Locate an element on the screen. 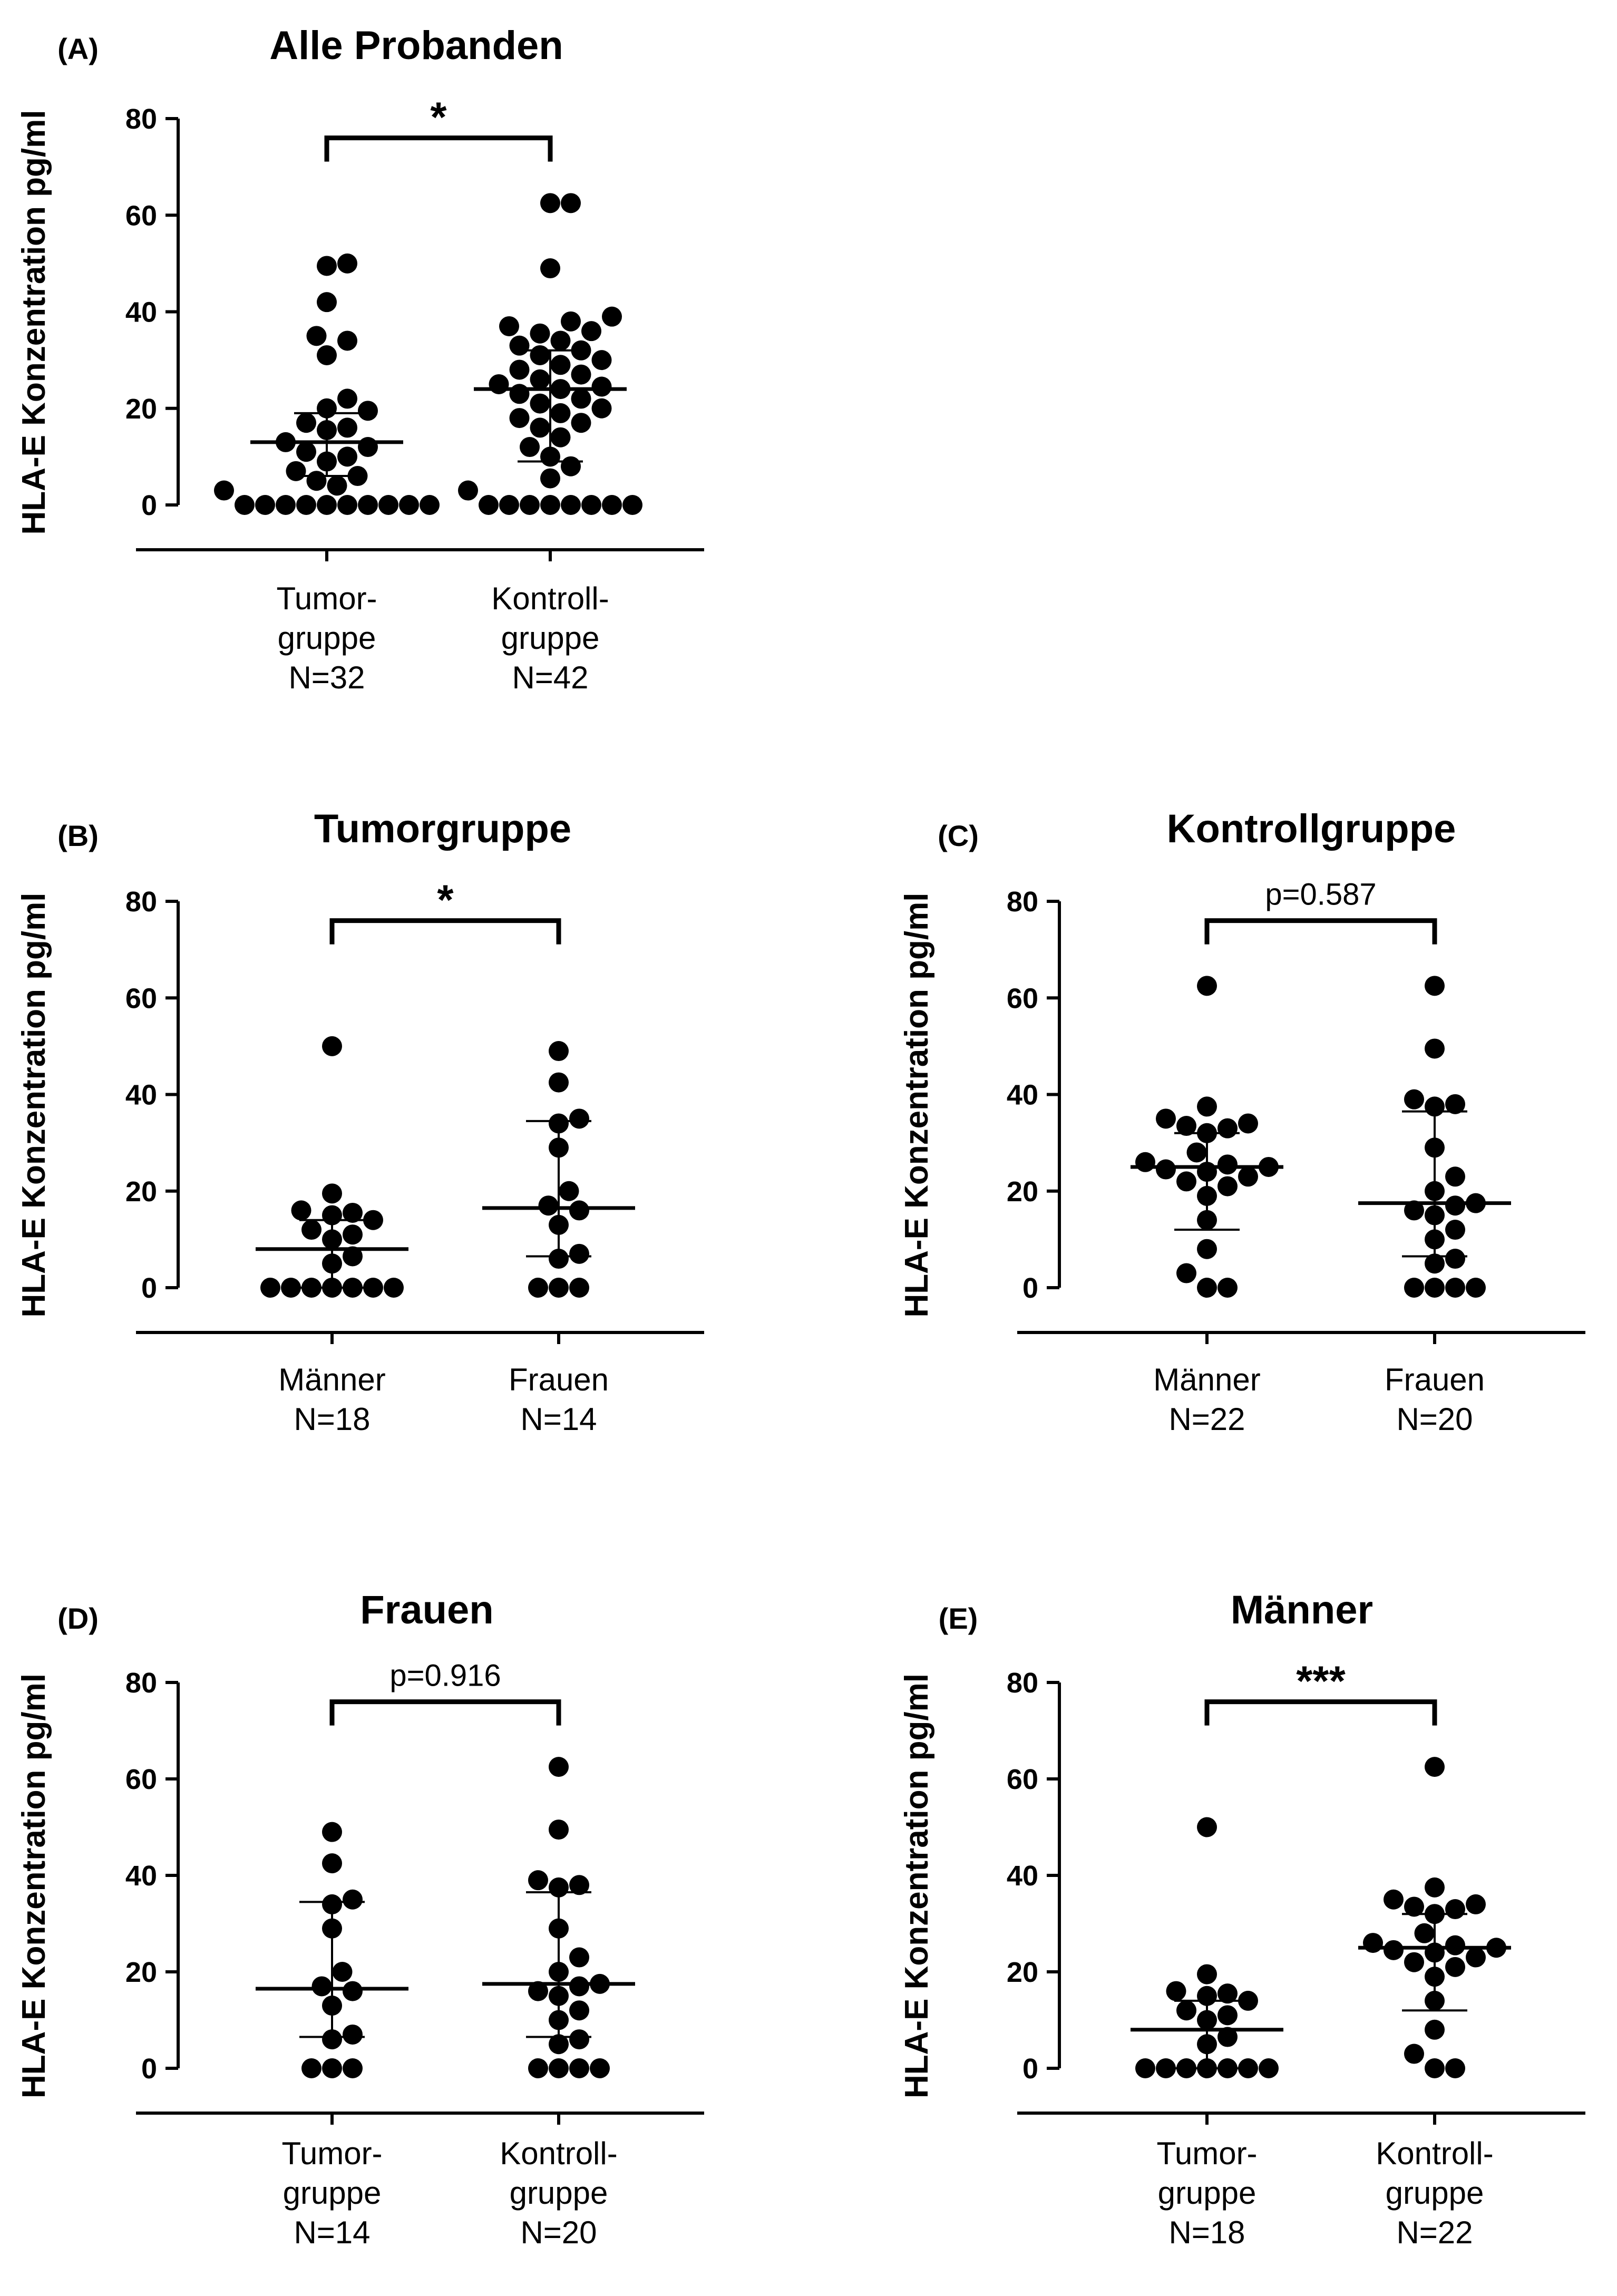  x-category-label: N=20 is located at coordinates (558, 2232).